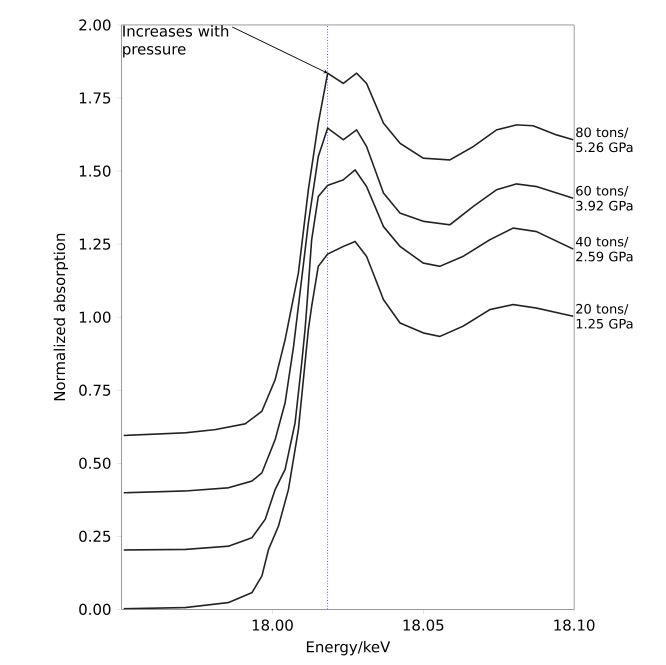  What do you see at coordinates (348, 648) in the screenshot?
I see `x-axis-title: Energy/keV` at bounding box center [348, 648].